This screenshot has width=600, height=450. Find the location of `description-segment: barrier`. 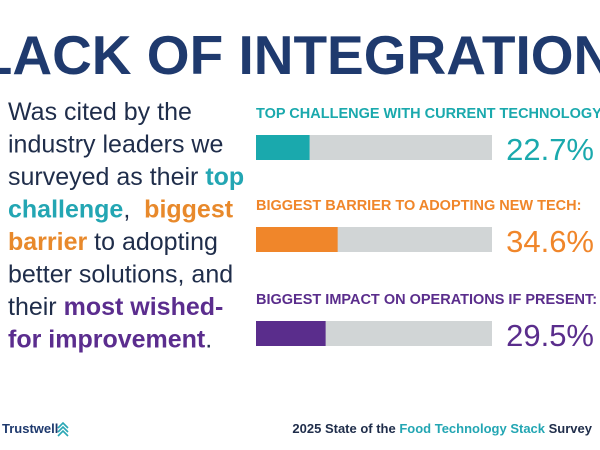

description-segment: barrier is located at coordinates (47, 242).